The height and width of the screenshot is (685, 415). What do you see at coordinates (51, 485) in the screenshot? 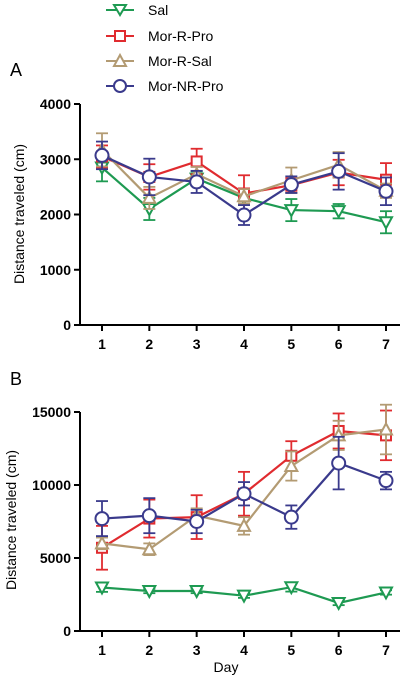
I see `panel-b-y-tick-label: 10000` at bounding box center [51, 485].